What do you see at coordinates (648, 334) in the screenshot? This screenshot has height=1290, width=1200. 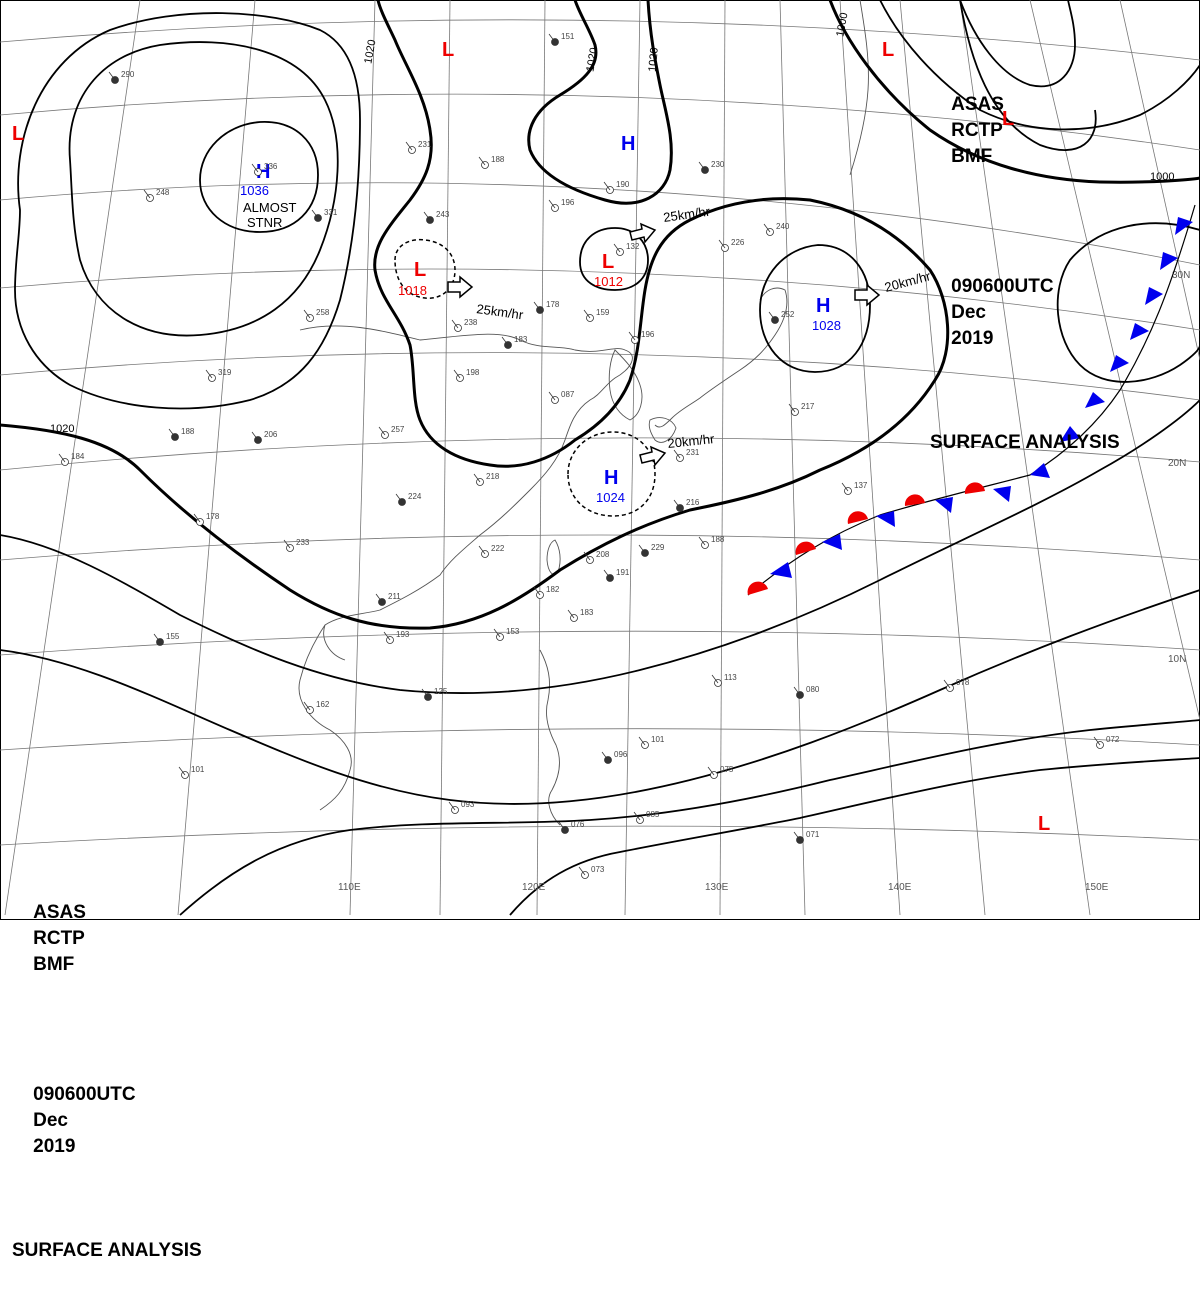 I see `station-pressure: 196` at bounding box center [648, 334].